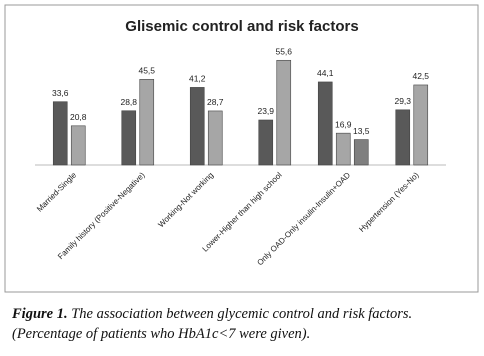 This screenshot has height=356, width=484. Describe the element at coordinates (60, 93) in the screenshot. I see `value-label: 33,6` at that location.